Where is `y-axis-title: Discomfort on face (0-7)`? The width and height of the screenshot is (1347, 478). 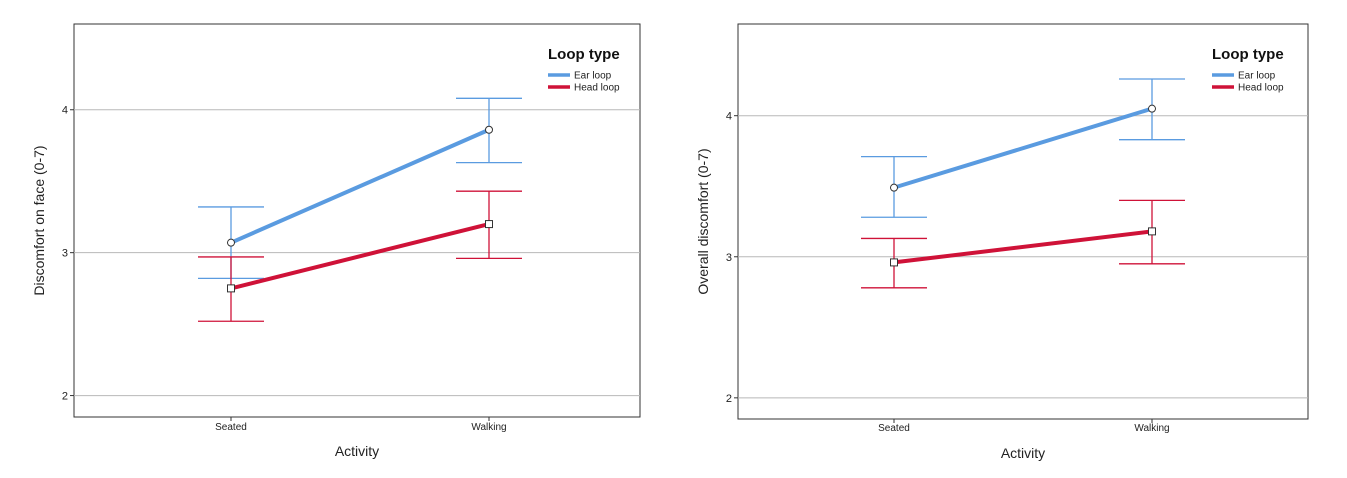 y-axis-title: Discomfort on face (0-7) is located at coordinates (39, 220).